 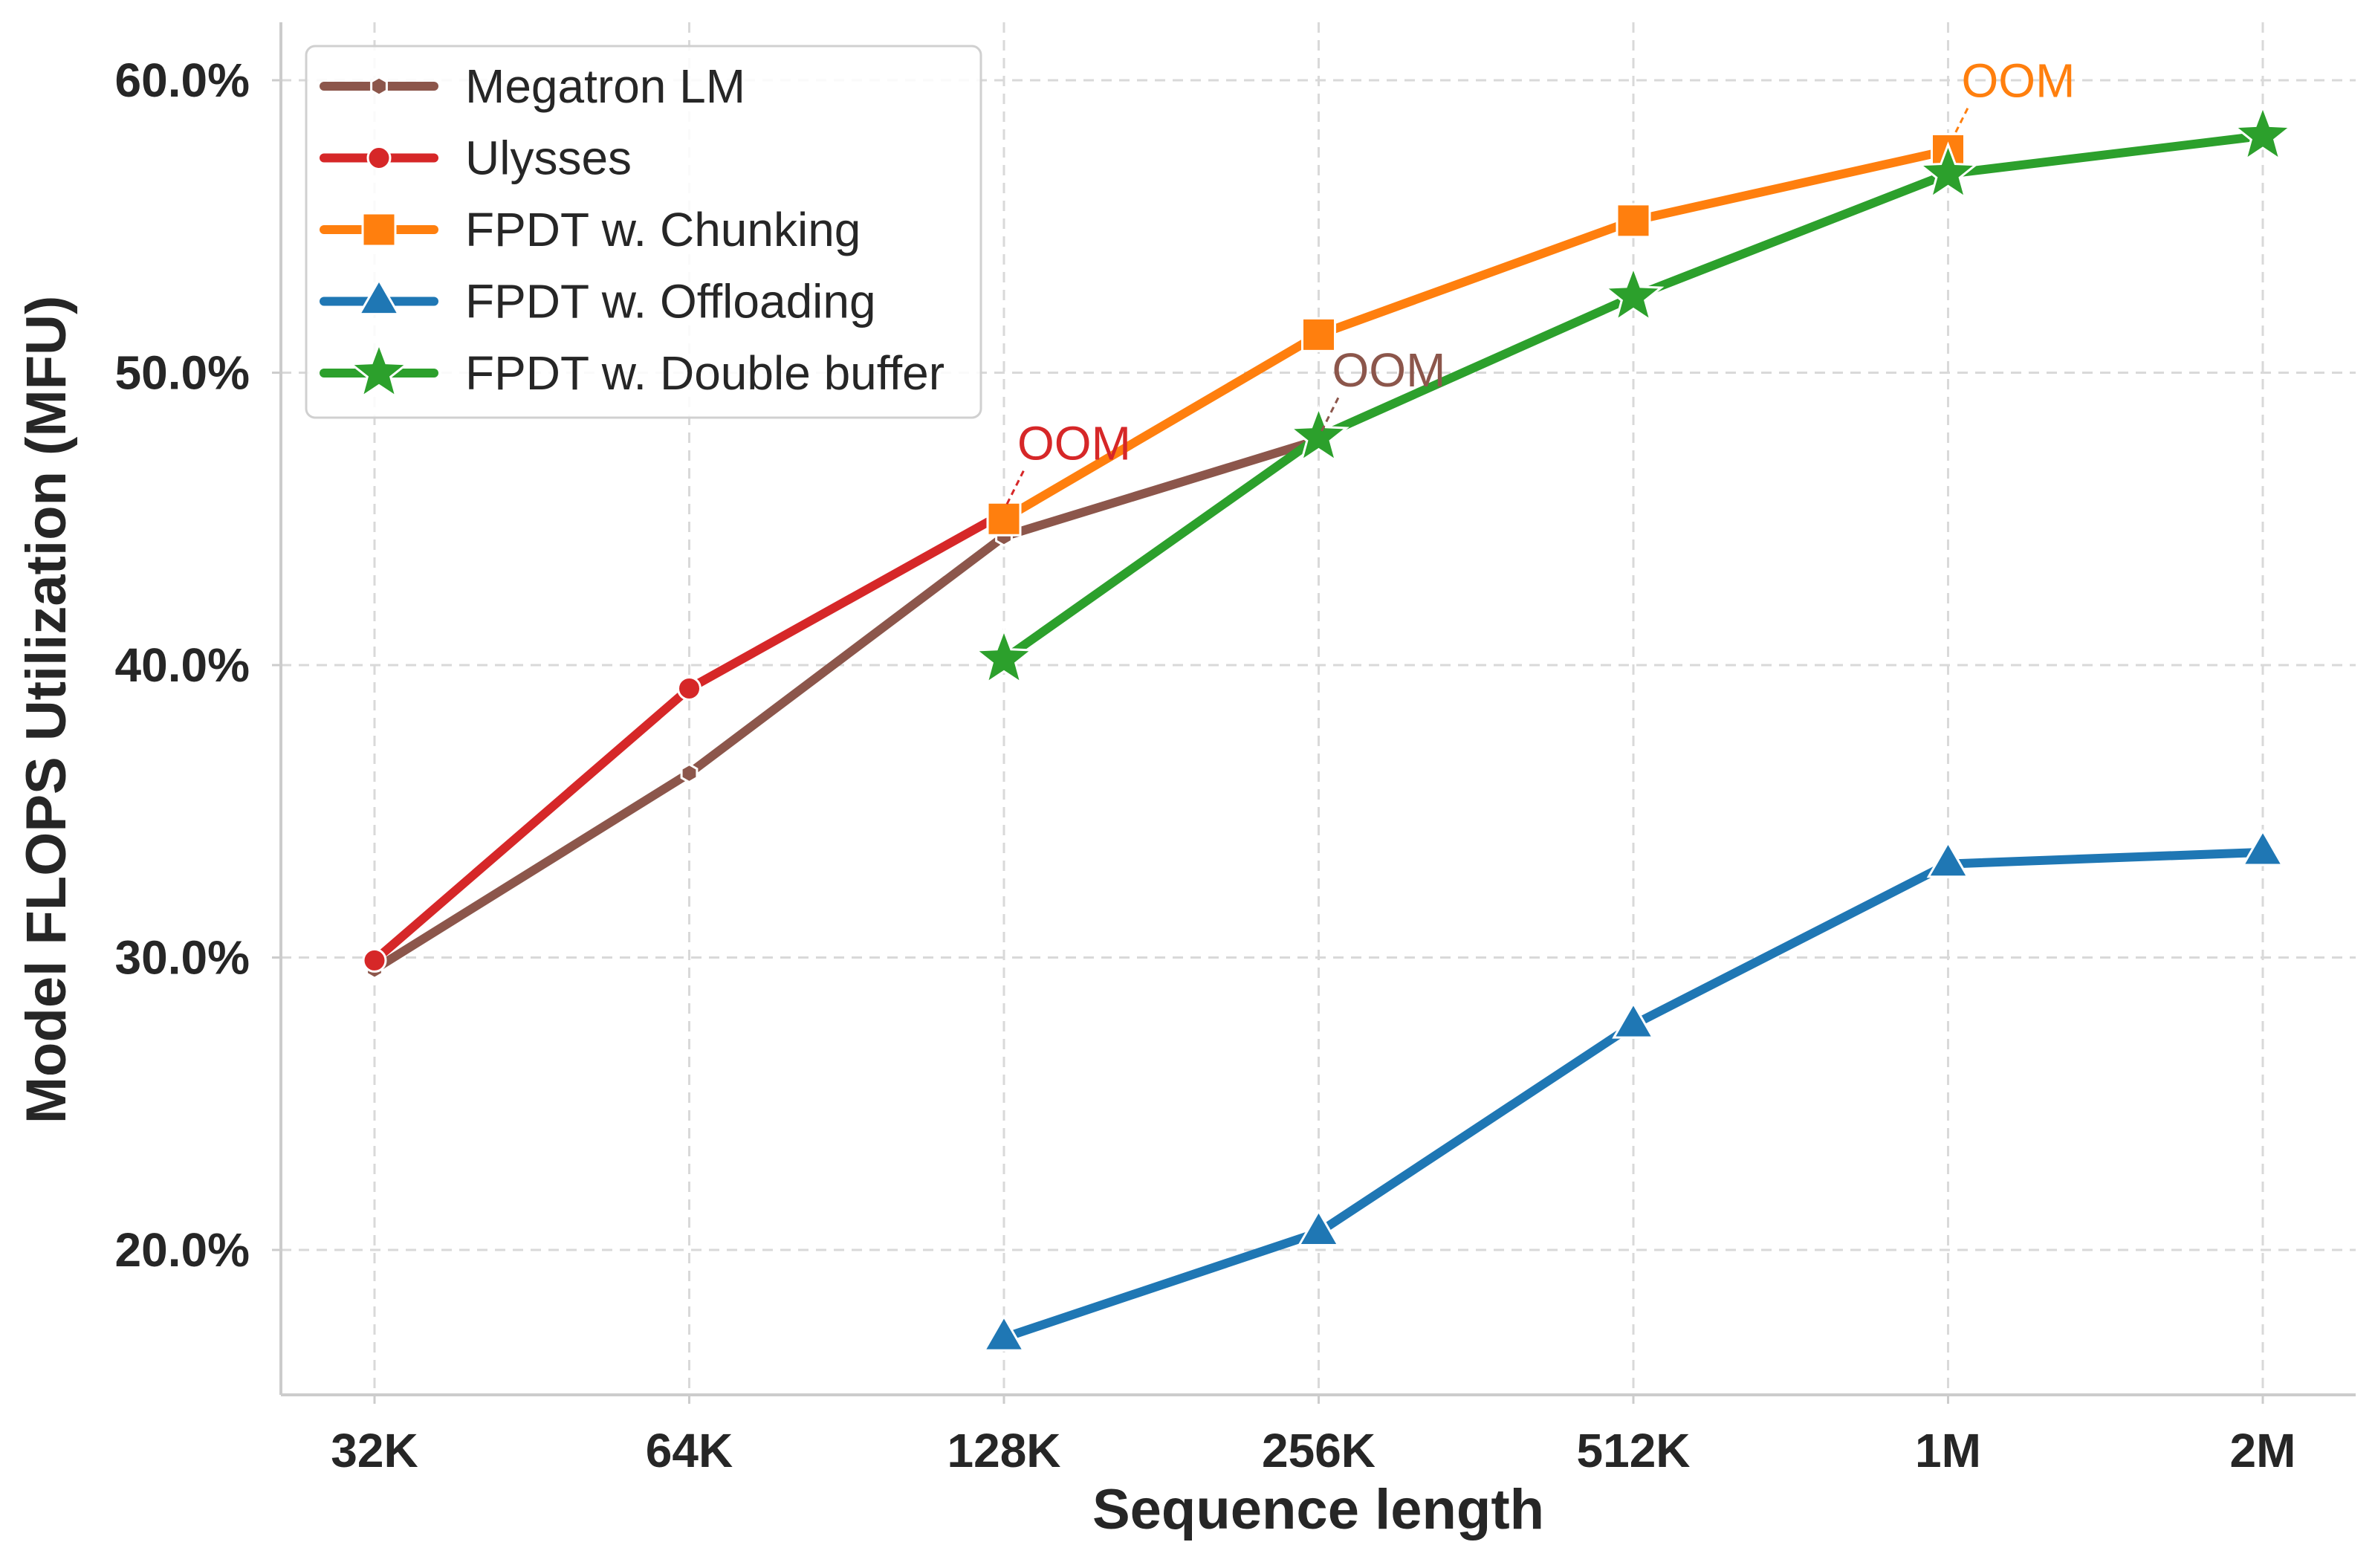 I want to click on y-tick-label: 60.0%, so click(x=182, y=80).